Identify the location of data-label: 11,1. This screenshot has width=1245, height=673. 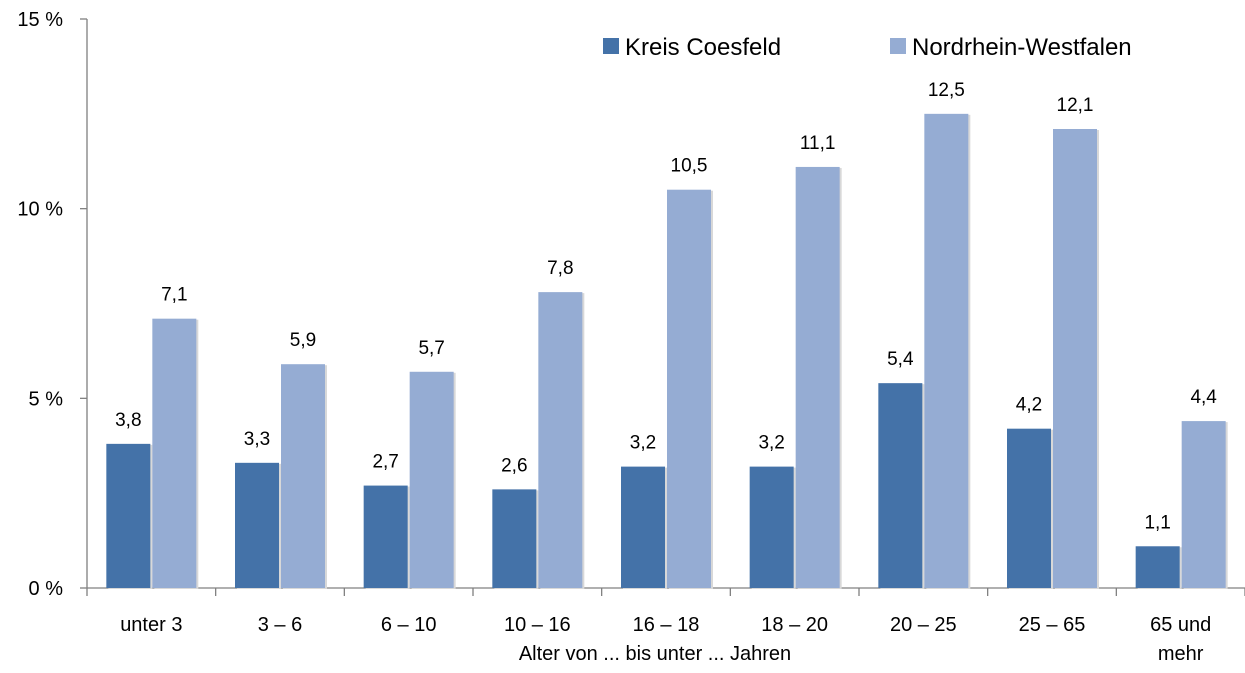
(818, 143).